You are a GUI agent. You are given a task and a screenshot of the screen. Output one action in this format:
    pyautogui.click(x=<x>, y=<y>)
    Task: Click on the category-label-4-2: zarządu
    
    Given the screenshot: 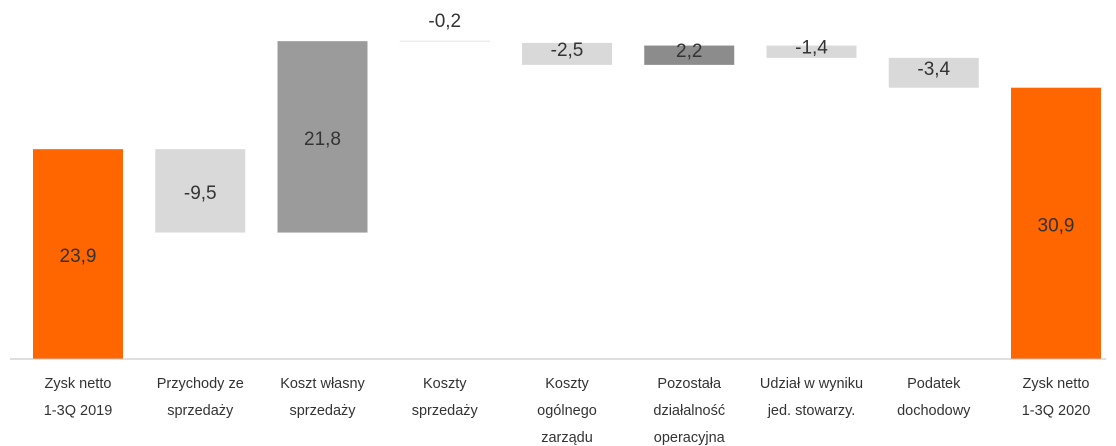 What is the action you would take?
    pyautogui.click(x=567, y=438)
    